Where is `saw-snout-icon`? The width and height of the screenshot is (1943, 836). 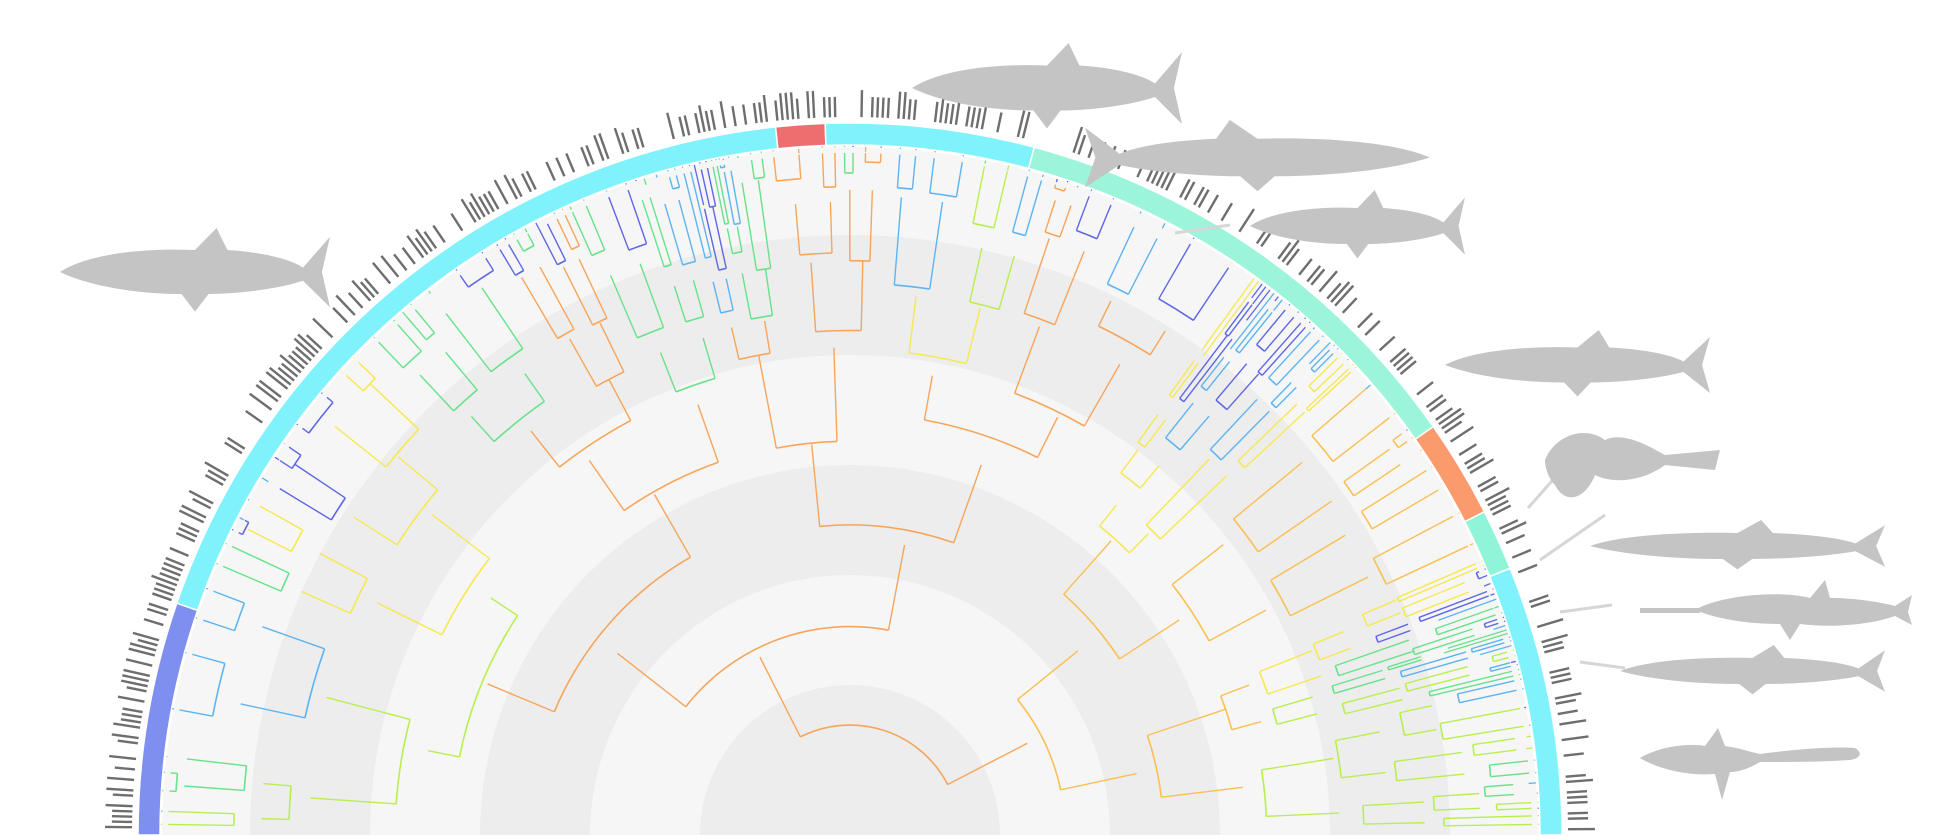
saw-snout-icon is located at coordinates (1670, 610).